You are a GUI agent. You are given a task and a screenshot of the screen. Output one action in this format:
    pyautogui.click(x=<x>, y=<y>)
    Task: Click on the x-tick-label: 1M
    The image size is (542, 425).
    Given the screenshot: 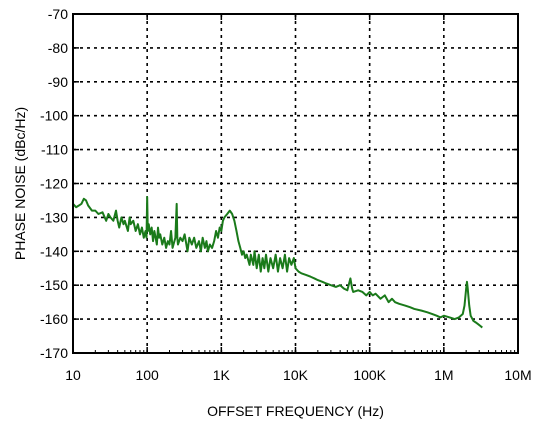 What is the action you would take?
    pyautogui.click(x=443, y=375)
    